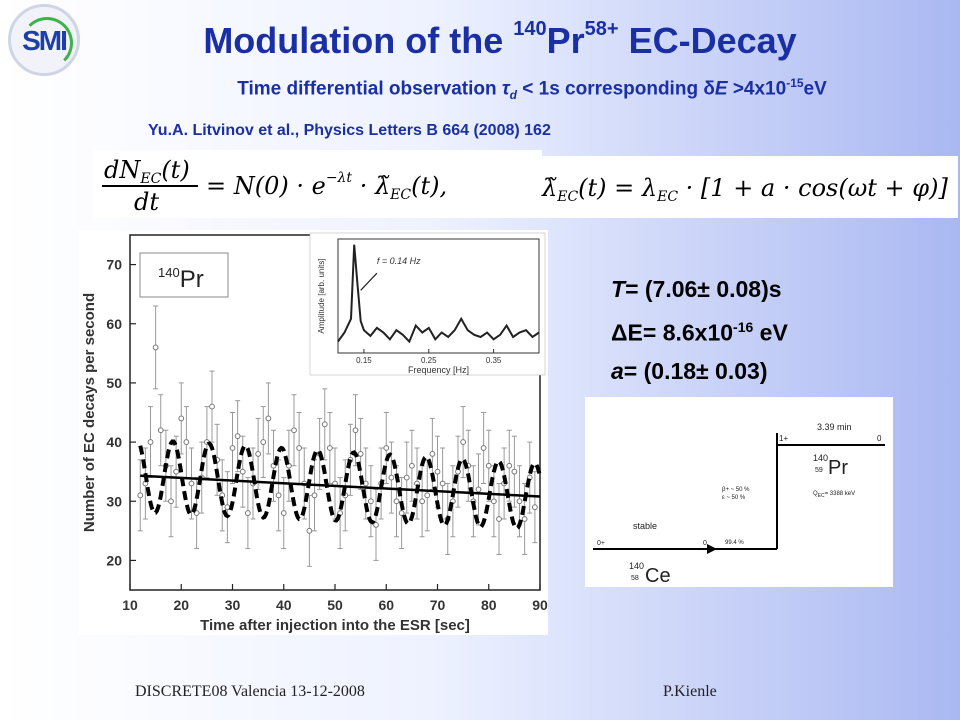 The image size is (960, 720). I want to click on title-charge: 58+, so click(601, 29).